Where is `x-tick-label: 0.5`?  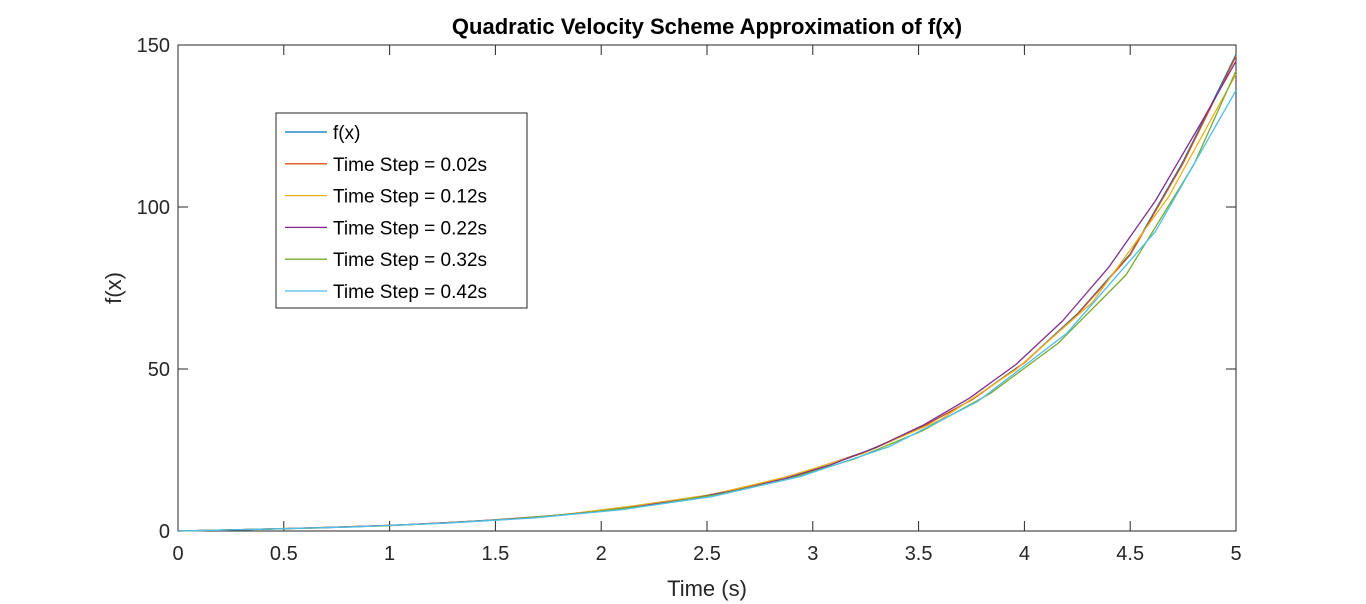 x-tick-label: 0.5 is located at coordinates (284, 554).